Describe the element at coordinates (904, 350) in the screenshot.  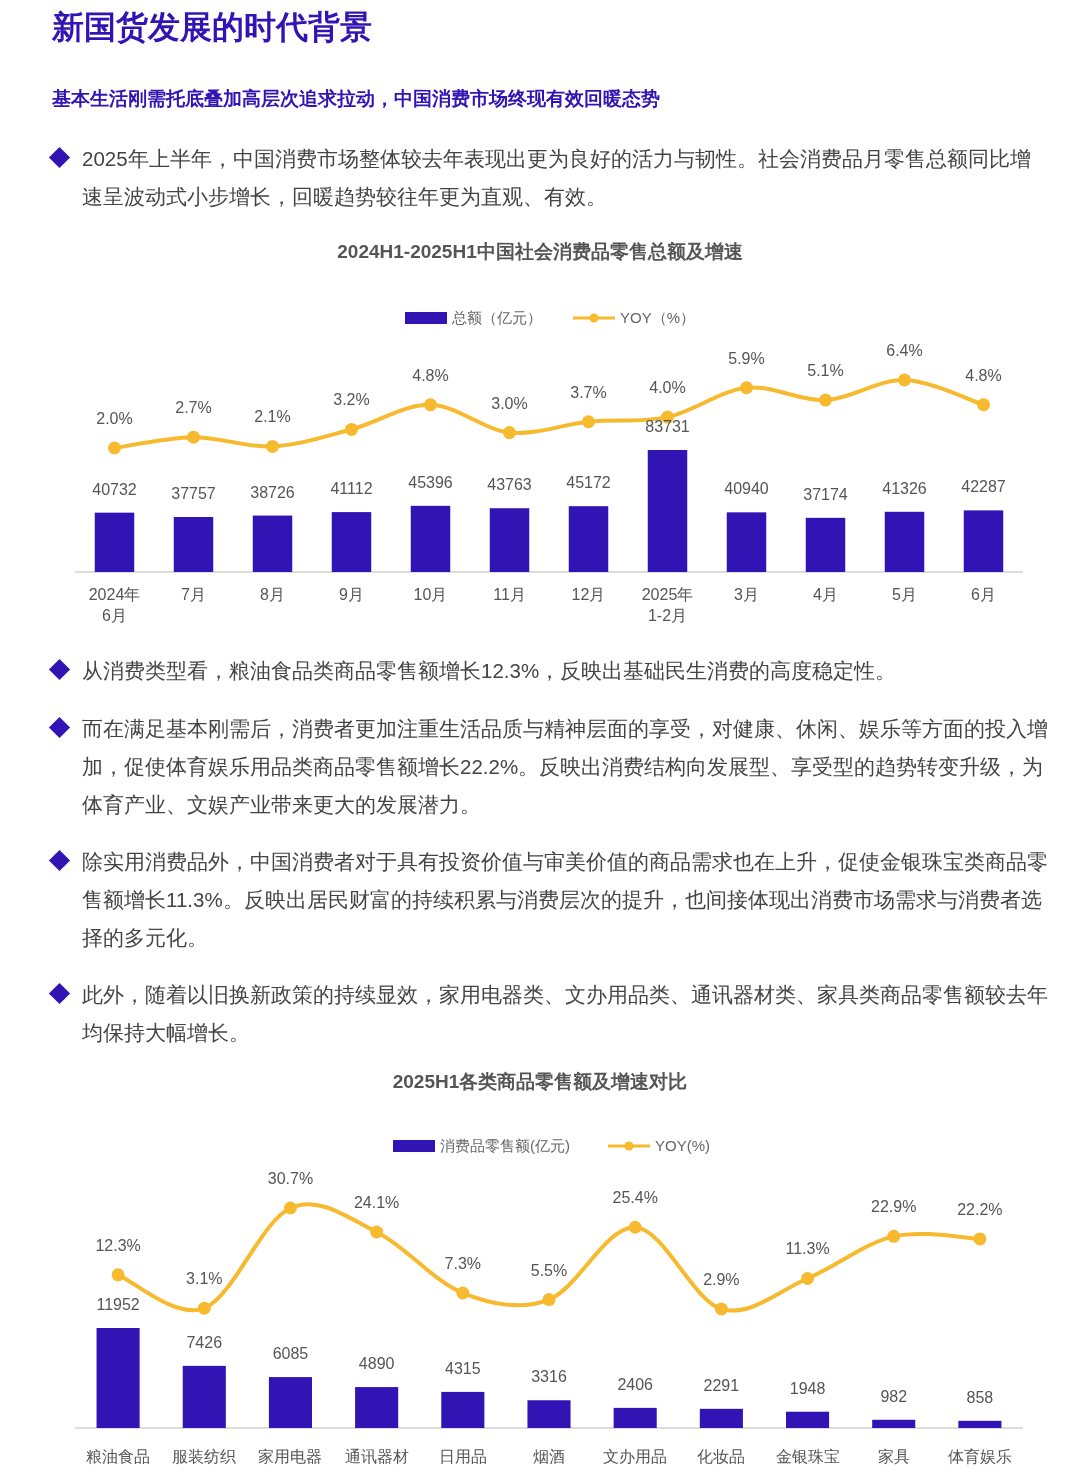
I see `data-label: 6.4%` at that location.